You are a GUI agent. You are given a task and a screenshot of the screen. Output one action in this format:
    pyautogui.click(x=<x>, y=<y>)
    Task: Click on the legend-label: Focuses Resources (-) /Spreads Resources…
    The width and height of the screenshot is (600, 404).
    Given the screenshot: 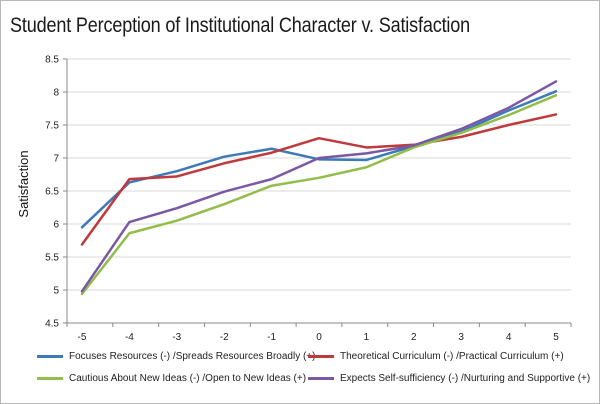 What is the action you would take?
    pyautogui.click(x=192, y=356)
    